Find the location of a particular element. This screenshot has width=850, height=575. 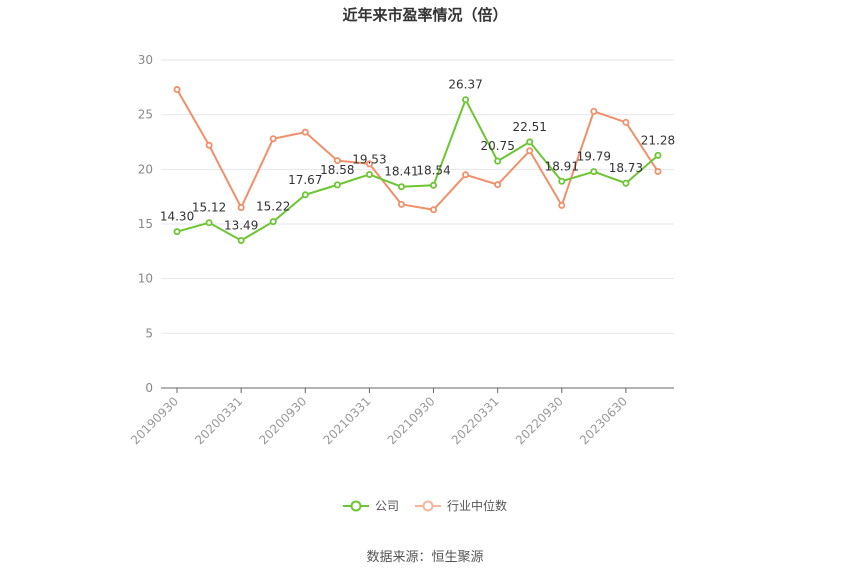

data-label: 17.67 is located at coordinates (305, 180).